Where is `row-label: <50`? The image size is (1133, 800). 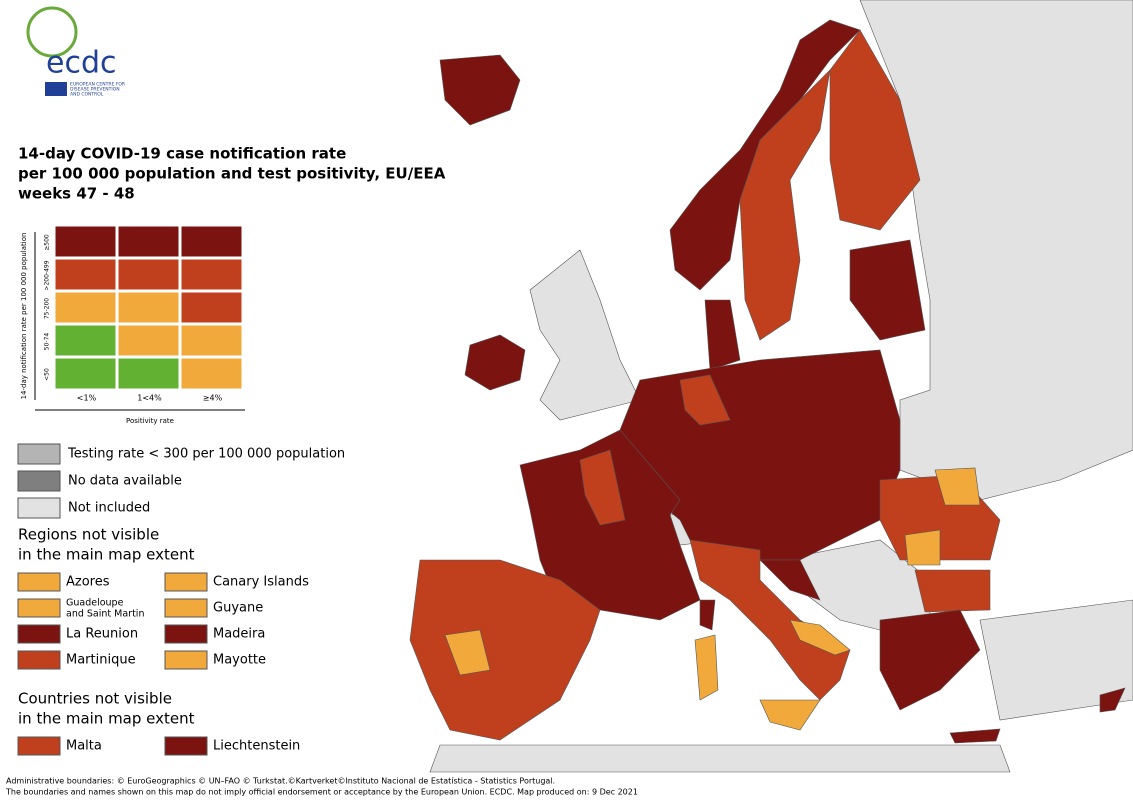
row-label: <50 is located at coordinates (47, 374).